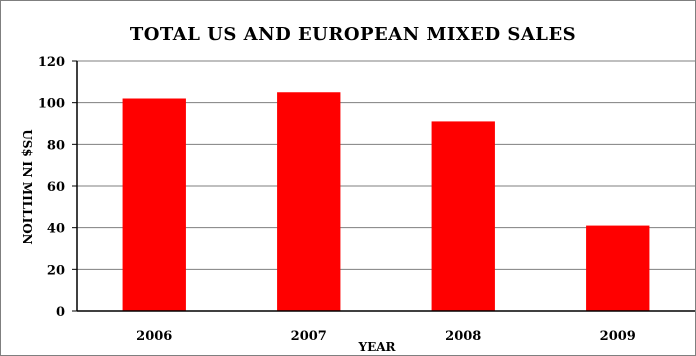 This screenshot has width=696, height=356. I want to click on bar-2007, so click(309, 201).